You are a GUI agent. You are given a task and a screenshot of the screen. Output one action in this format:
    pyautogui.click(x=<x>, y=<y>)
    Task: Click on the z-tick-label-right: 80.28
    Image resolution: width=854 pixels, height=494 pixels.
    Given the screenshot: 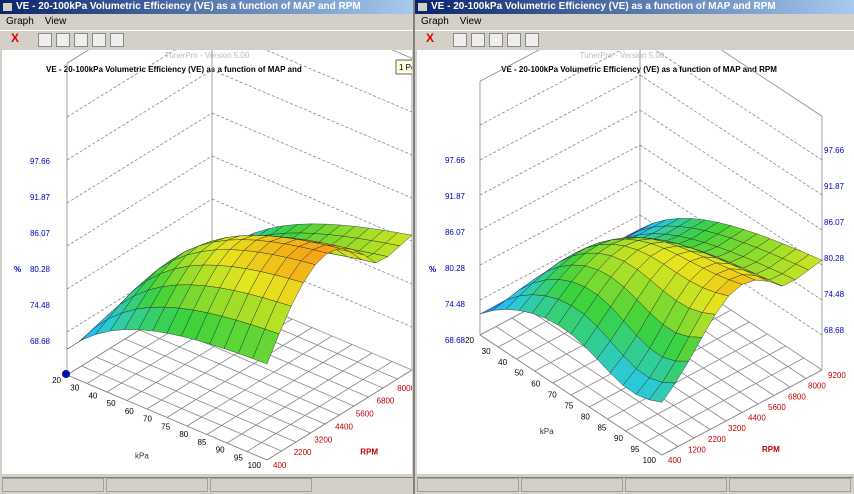 What is the action you would take?
    pyautogui.click(x=834, y=258)
    